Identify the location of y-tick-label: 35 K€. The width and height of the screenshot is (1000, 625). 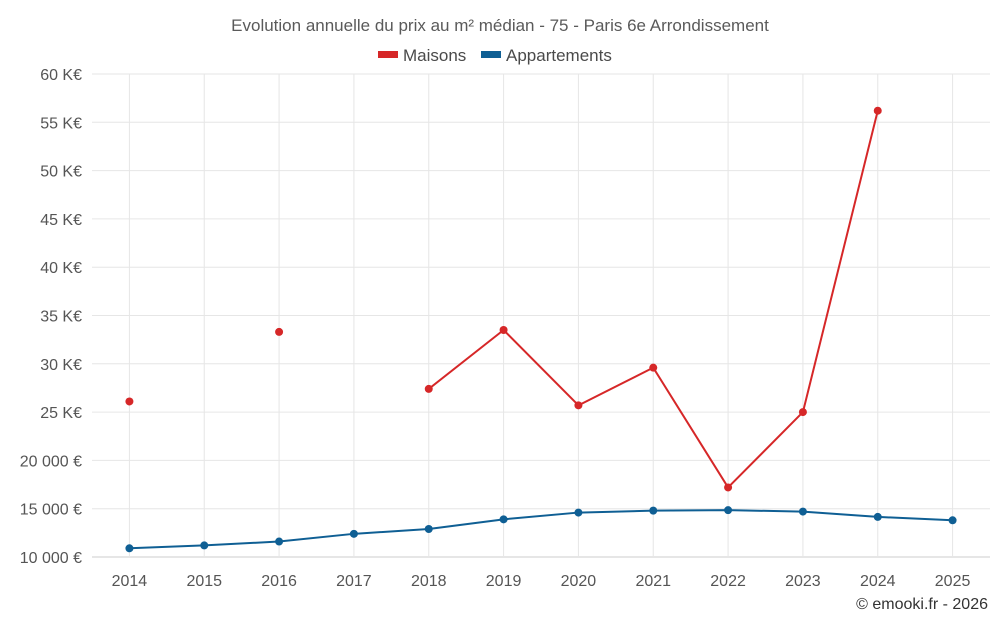
(61, 317).